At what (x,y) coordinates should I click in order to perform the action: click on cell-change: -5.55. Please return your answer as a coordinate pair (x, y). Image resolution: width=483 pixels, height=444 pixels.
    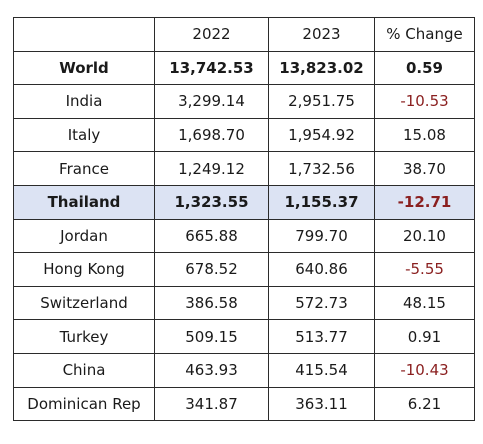
    Looking at the image, I should click on (424, 269).